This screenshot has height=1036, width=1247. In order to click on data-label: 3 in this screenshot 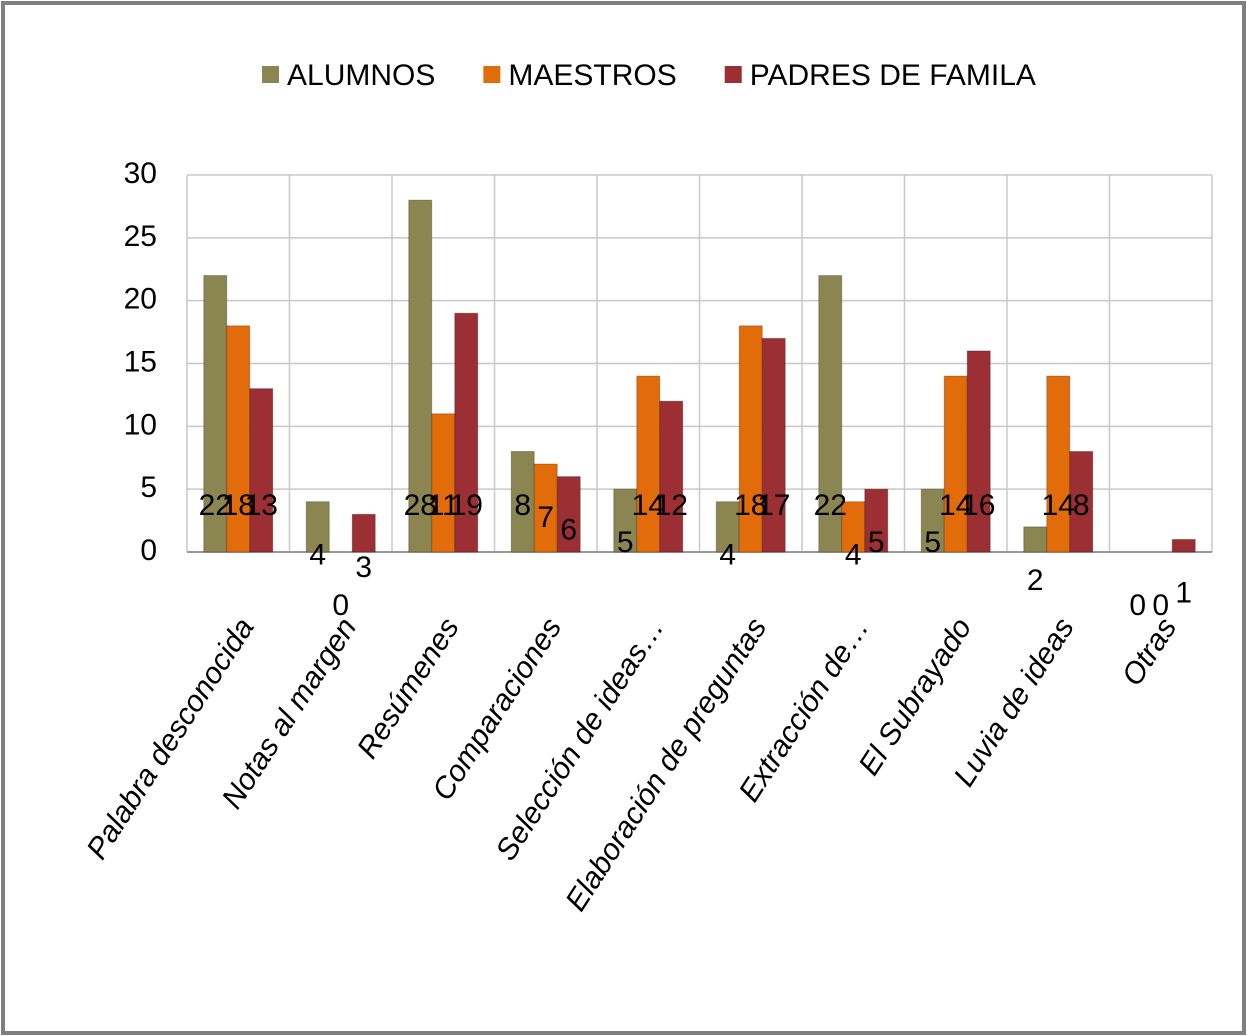, I will do `click(363, 567)`.